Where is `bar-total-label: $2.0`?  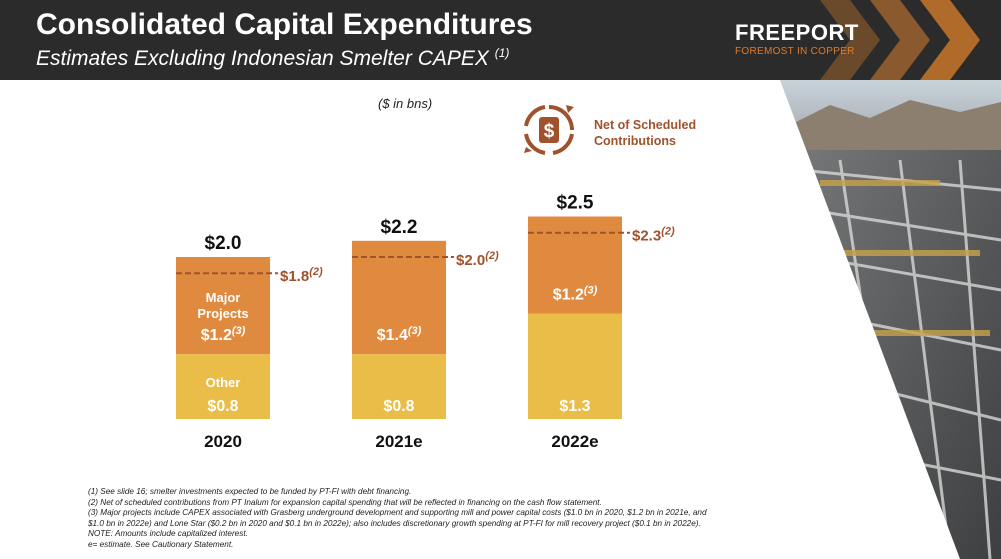 bar-total-label: $2.0 is located at coordinates (223, 243).